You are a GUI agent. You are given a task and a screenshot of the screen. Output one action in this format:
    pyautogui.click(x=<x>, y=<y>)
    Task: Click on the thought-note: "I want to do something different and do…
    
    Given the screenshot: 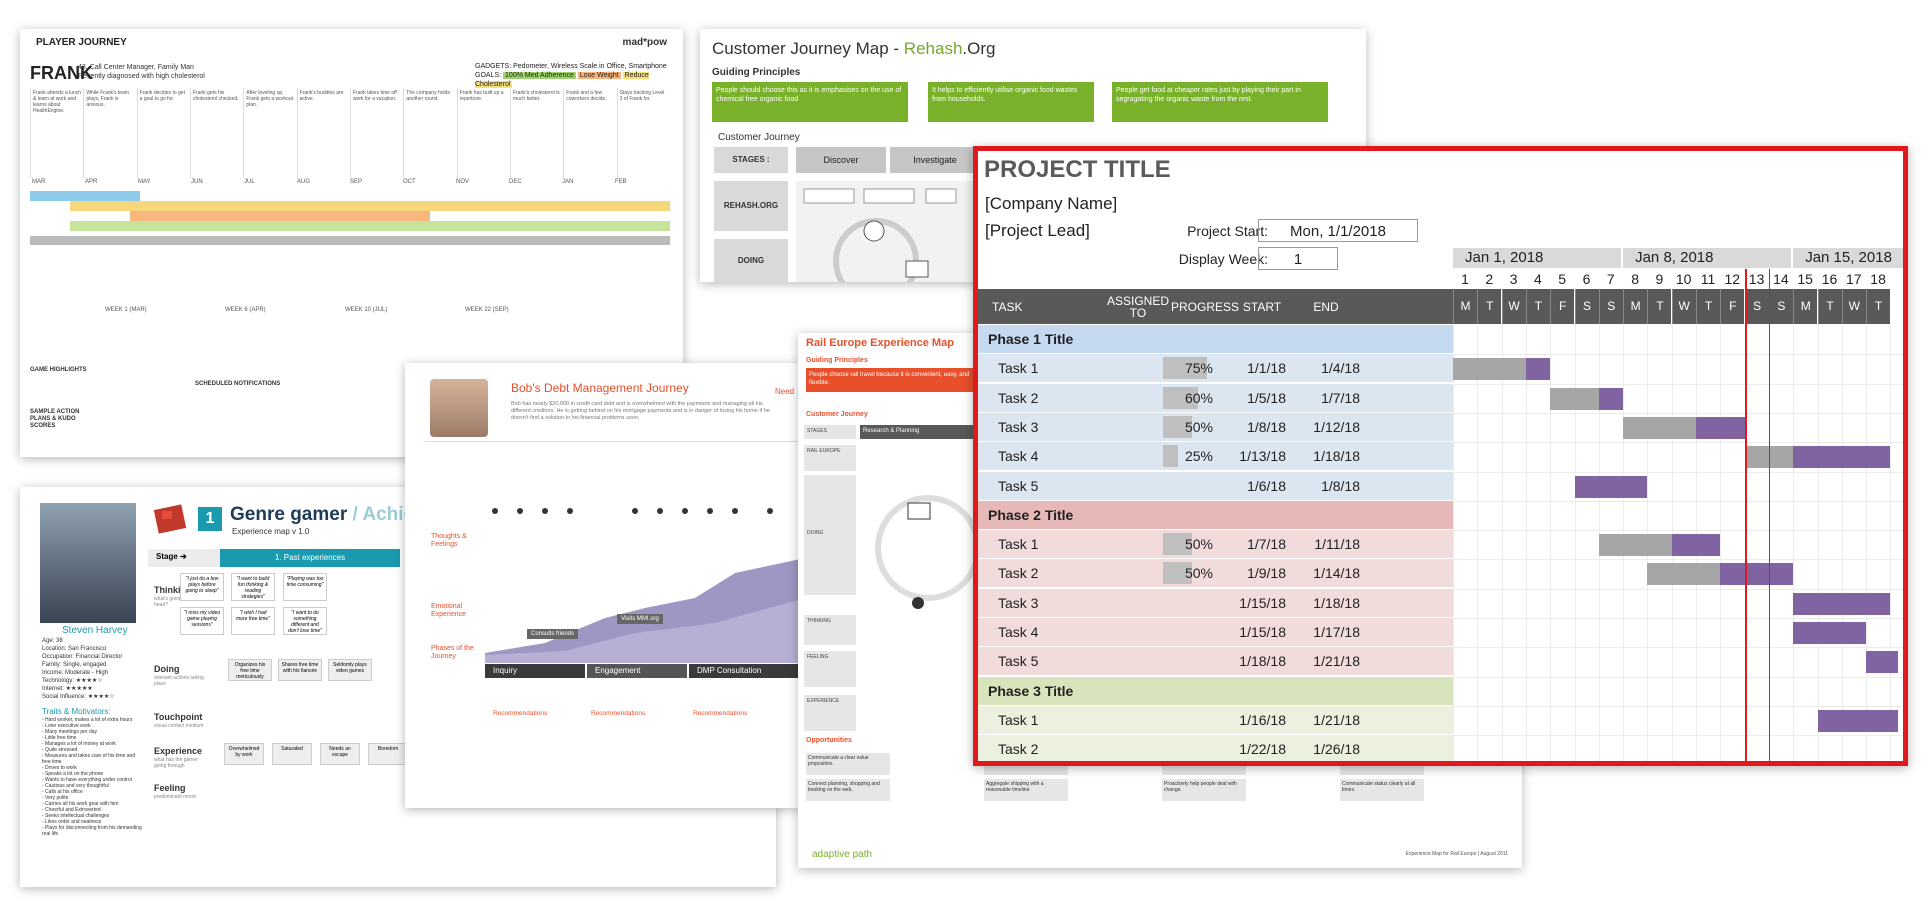 What is the action you would take?
    pyautogui.click(x=305, y=621)
    